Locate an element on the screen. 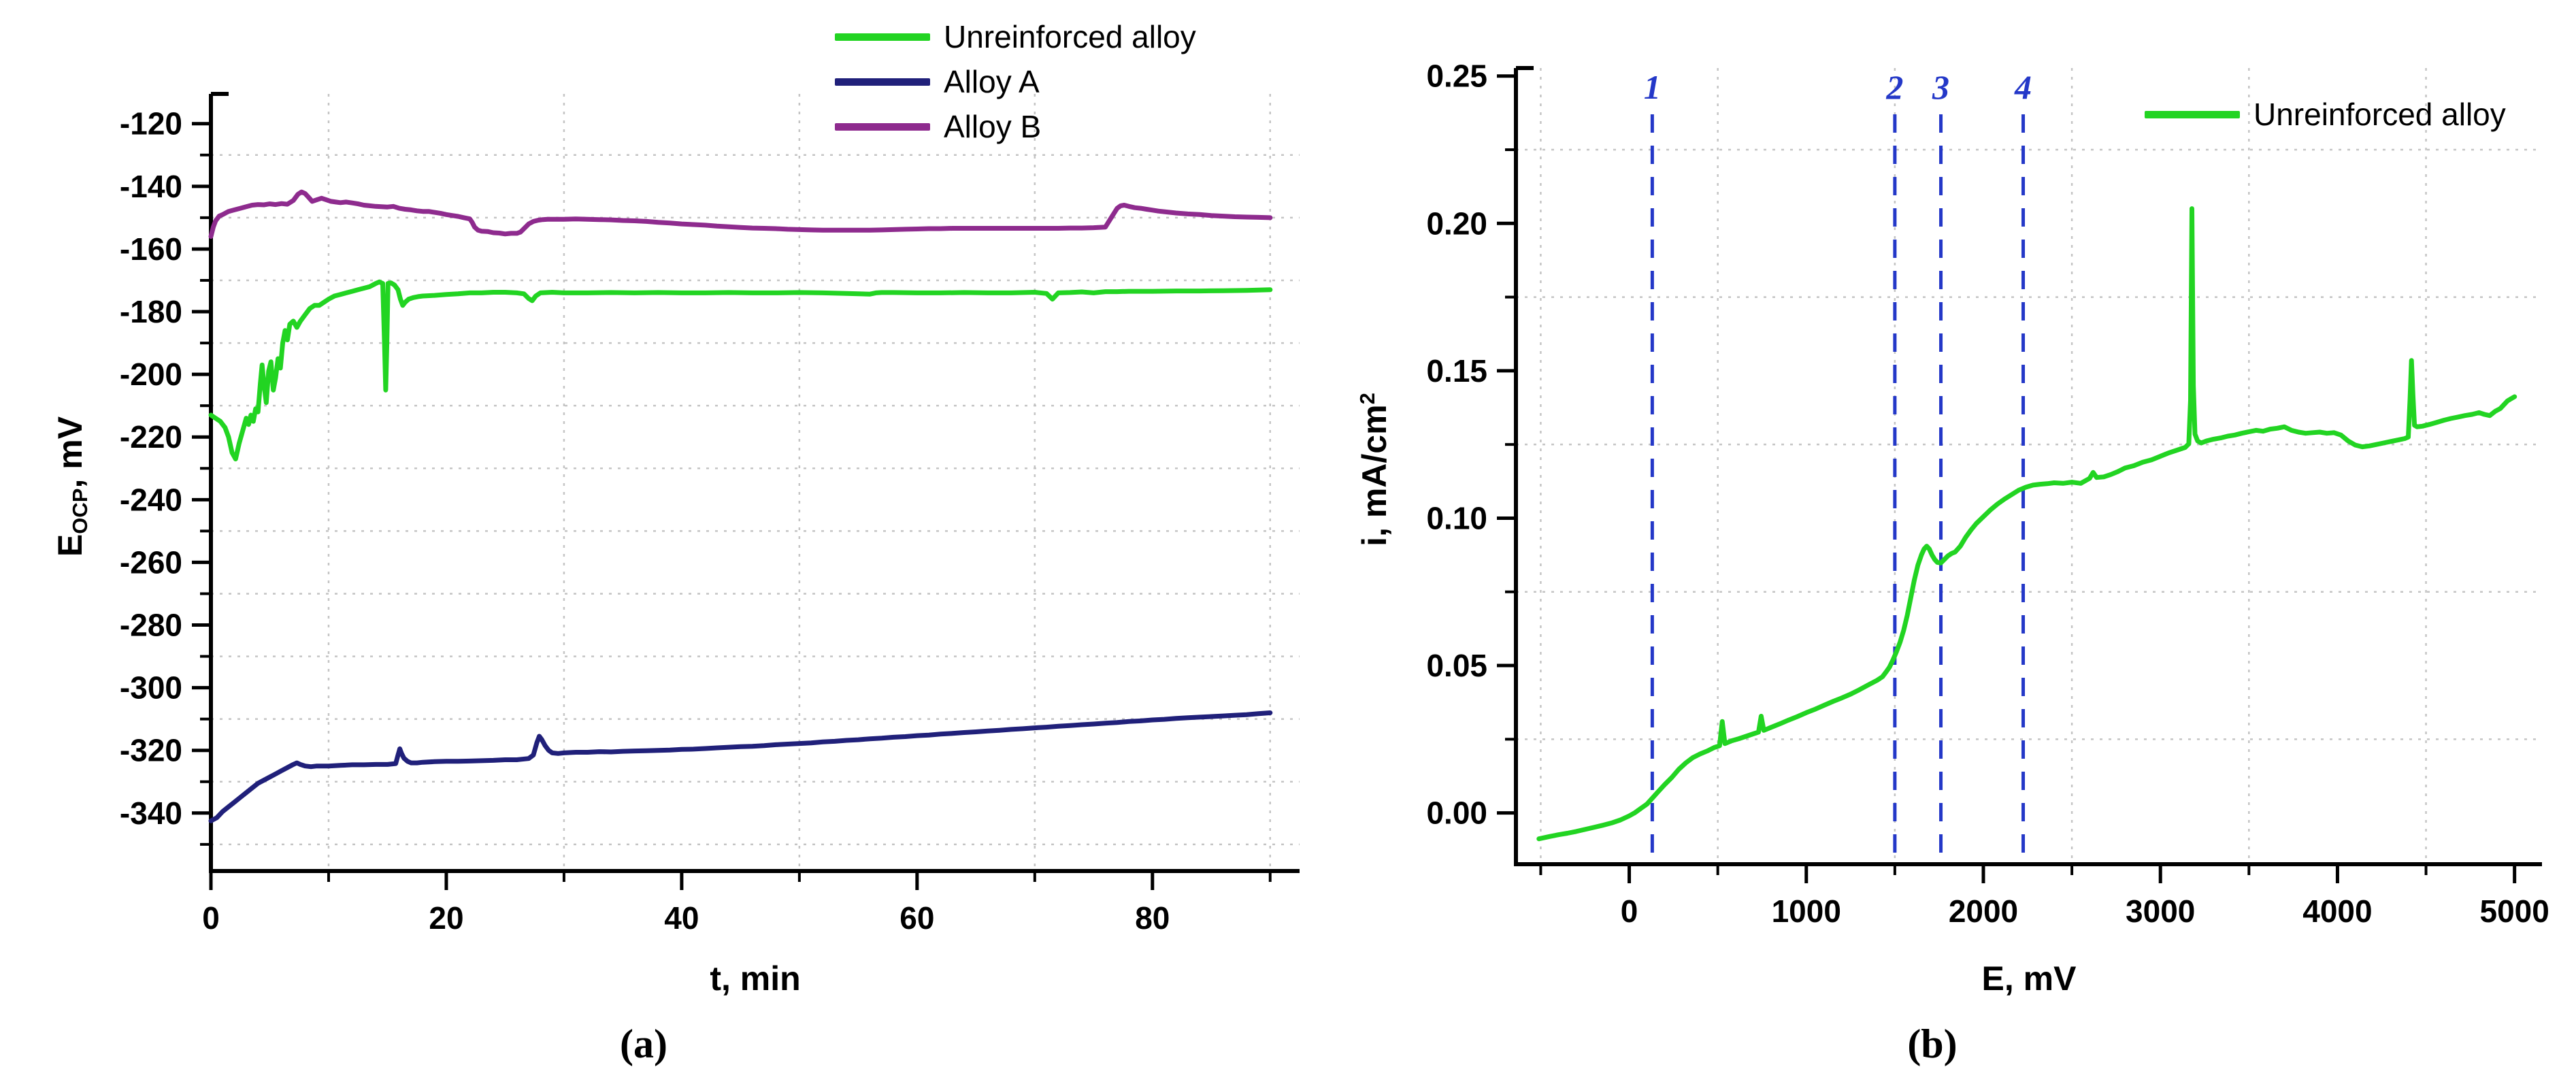 This screenshot has height=1084, width=2576. annotation-label-2: 2 is located at coordinates (1894, 87).